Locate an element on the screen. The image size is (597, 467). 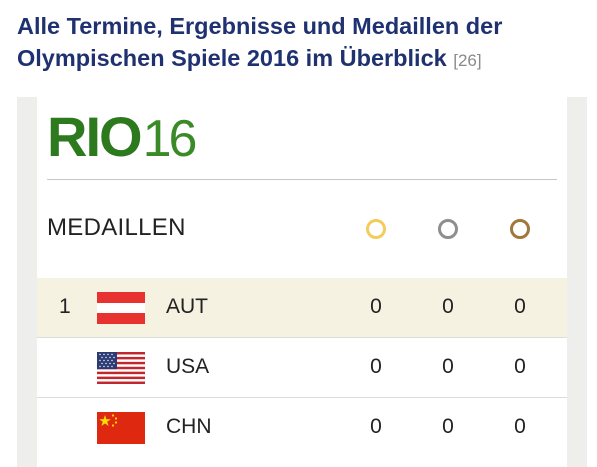
table-row-usa: USA 0 0 0 is located at coordinates (302, 367).